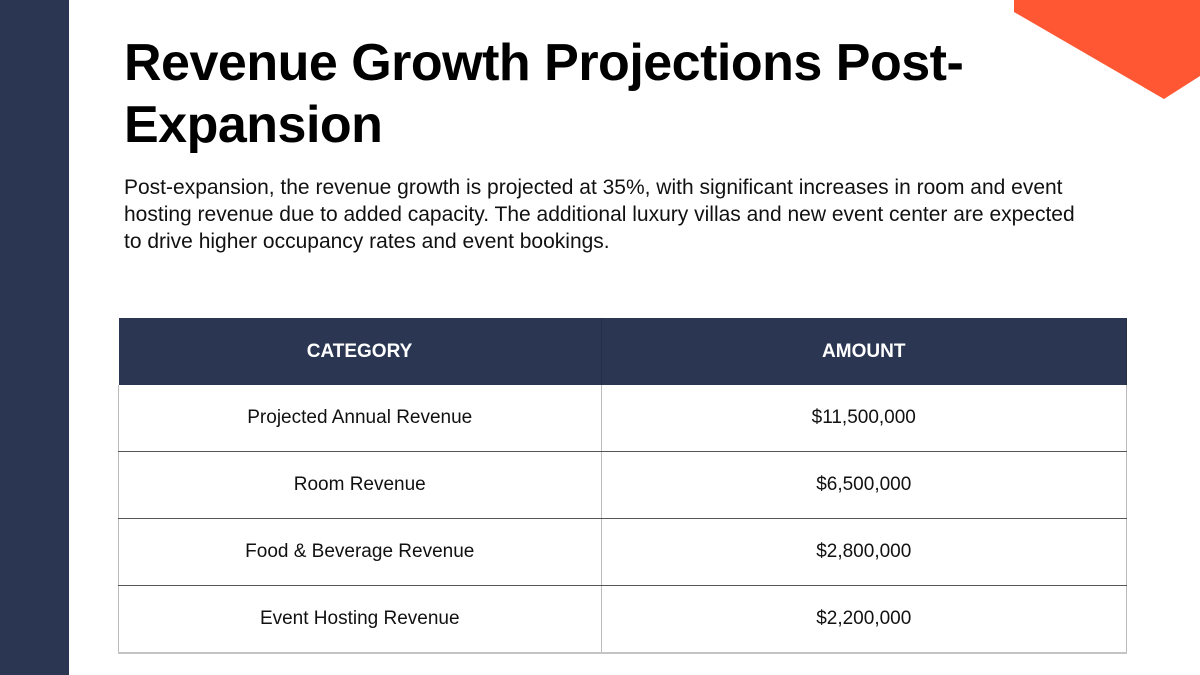 This screenshot has height=675, width=1200. I want to click on category-cell: Room Revenue, so click(360, 485).